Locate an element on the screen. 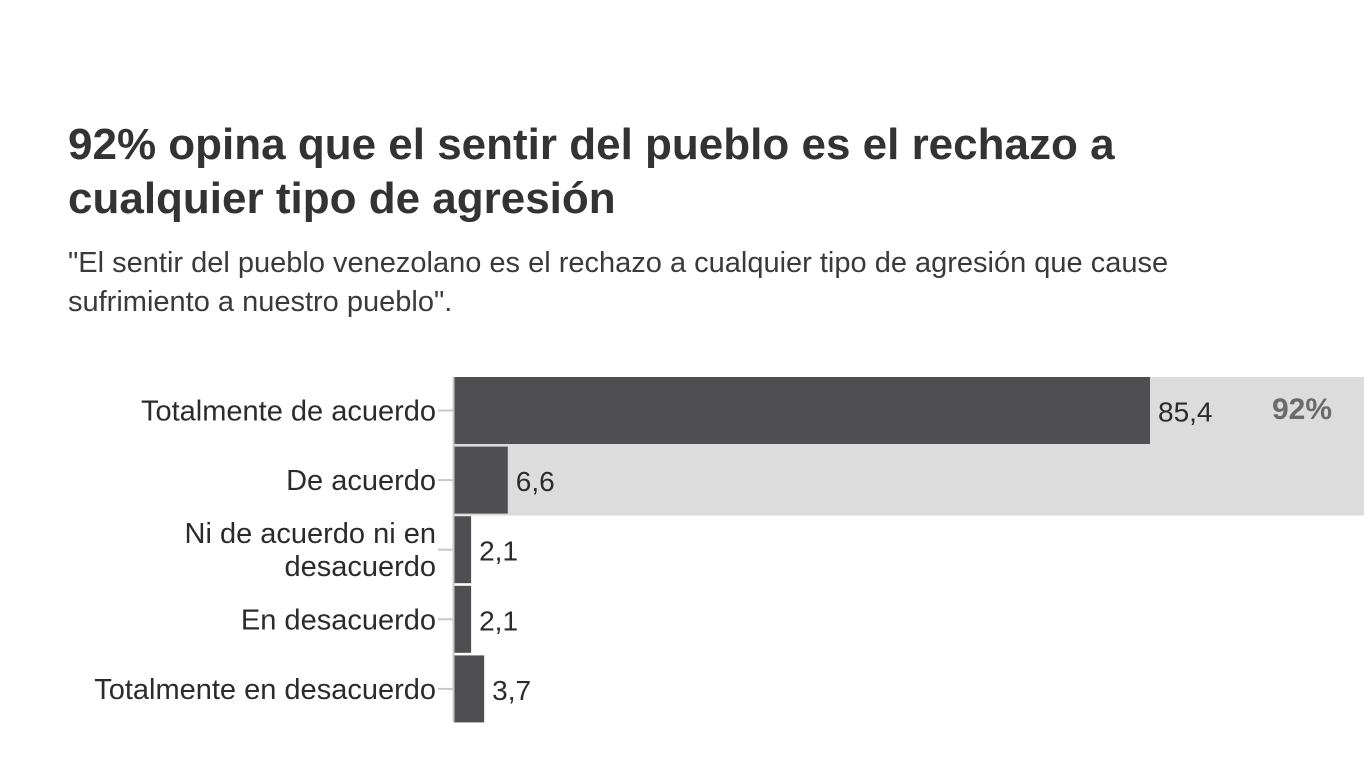 The width and height of the screenshot is (1364, 766). category-label: Totalmente de acuerdo is located at coordinates (288, 412).